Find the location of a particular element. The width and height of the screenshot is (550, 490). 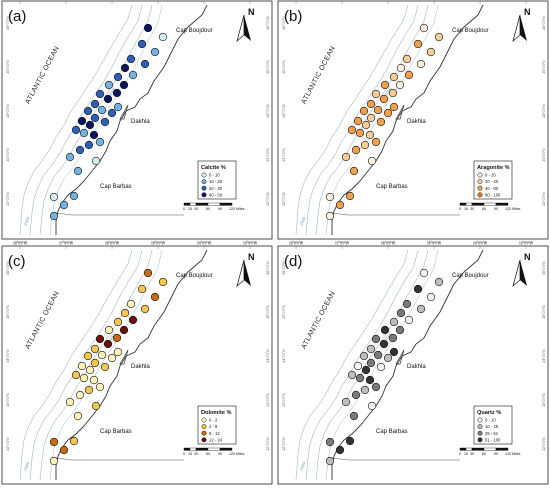

scale-tick-label: 15 is located at coordinates (190, 209).